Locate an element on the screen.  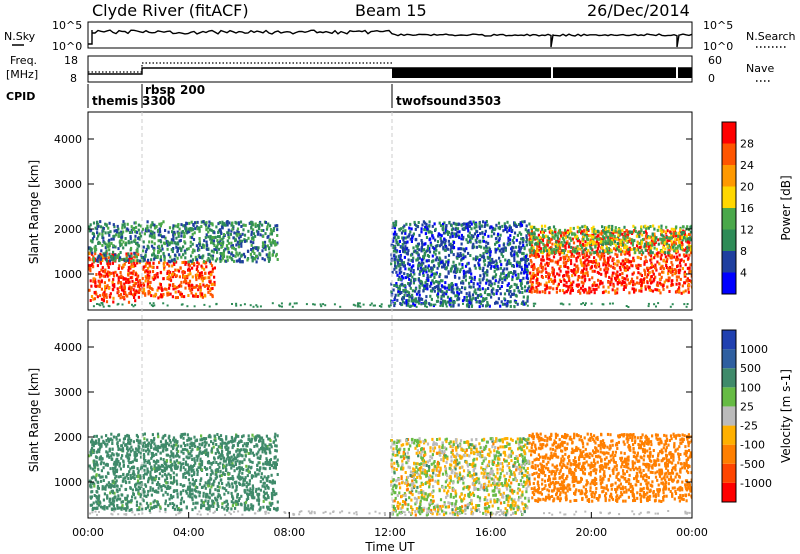
colorbar-block is located at coordinates (729, 262).